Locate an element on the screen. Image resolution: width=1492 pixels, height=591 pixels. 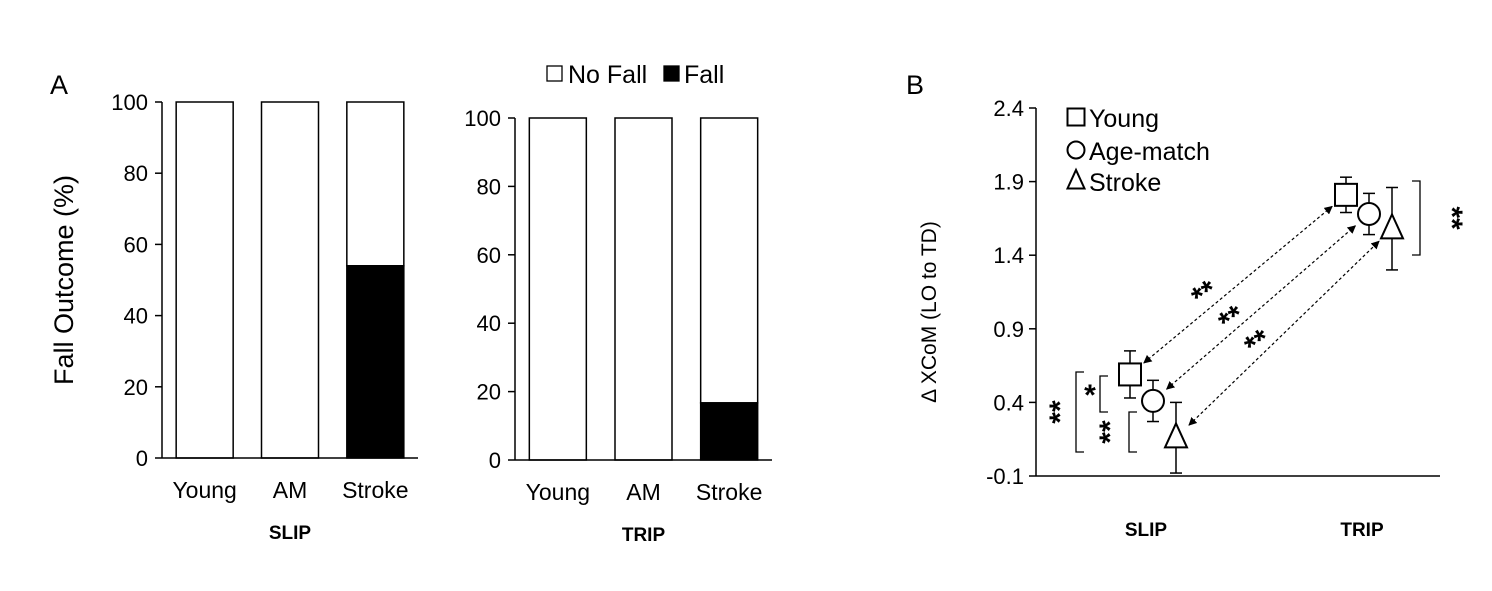
legend-label-stroke: Stroke is located at coordinates (1125, 183).